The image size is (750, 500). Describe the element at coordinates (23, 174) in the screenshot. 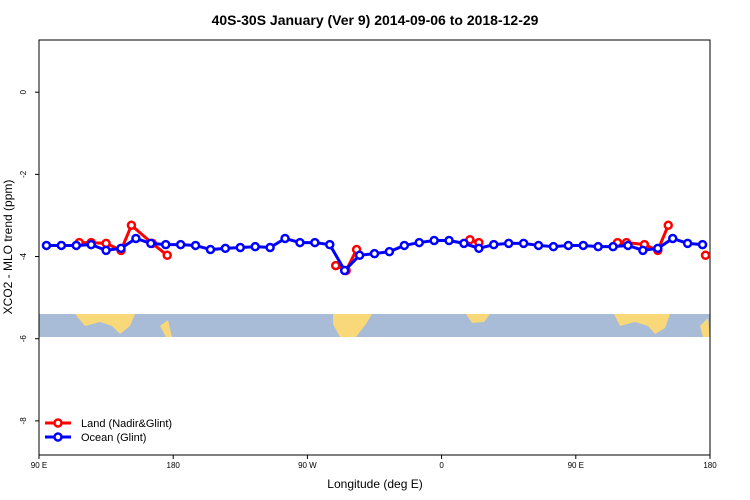

I see `y-tick-label: -2` at that location.